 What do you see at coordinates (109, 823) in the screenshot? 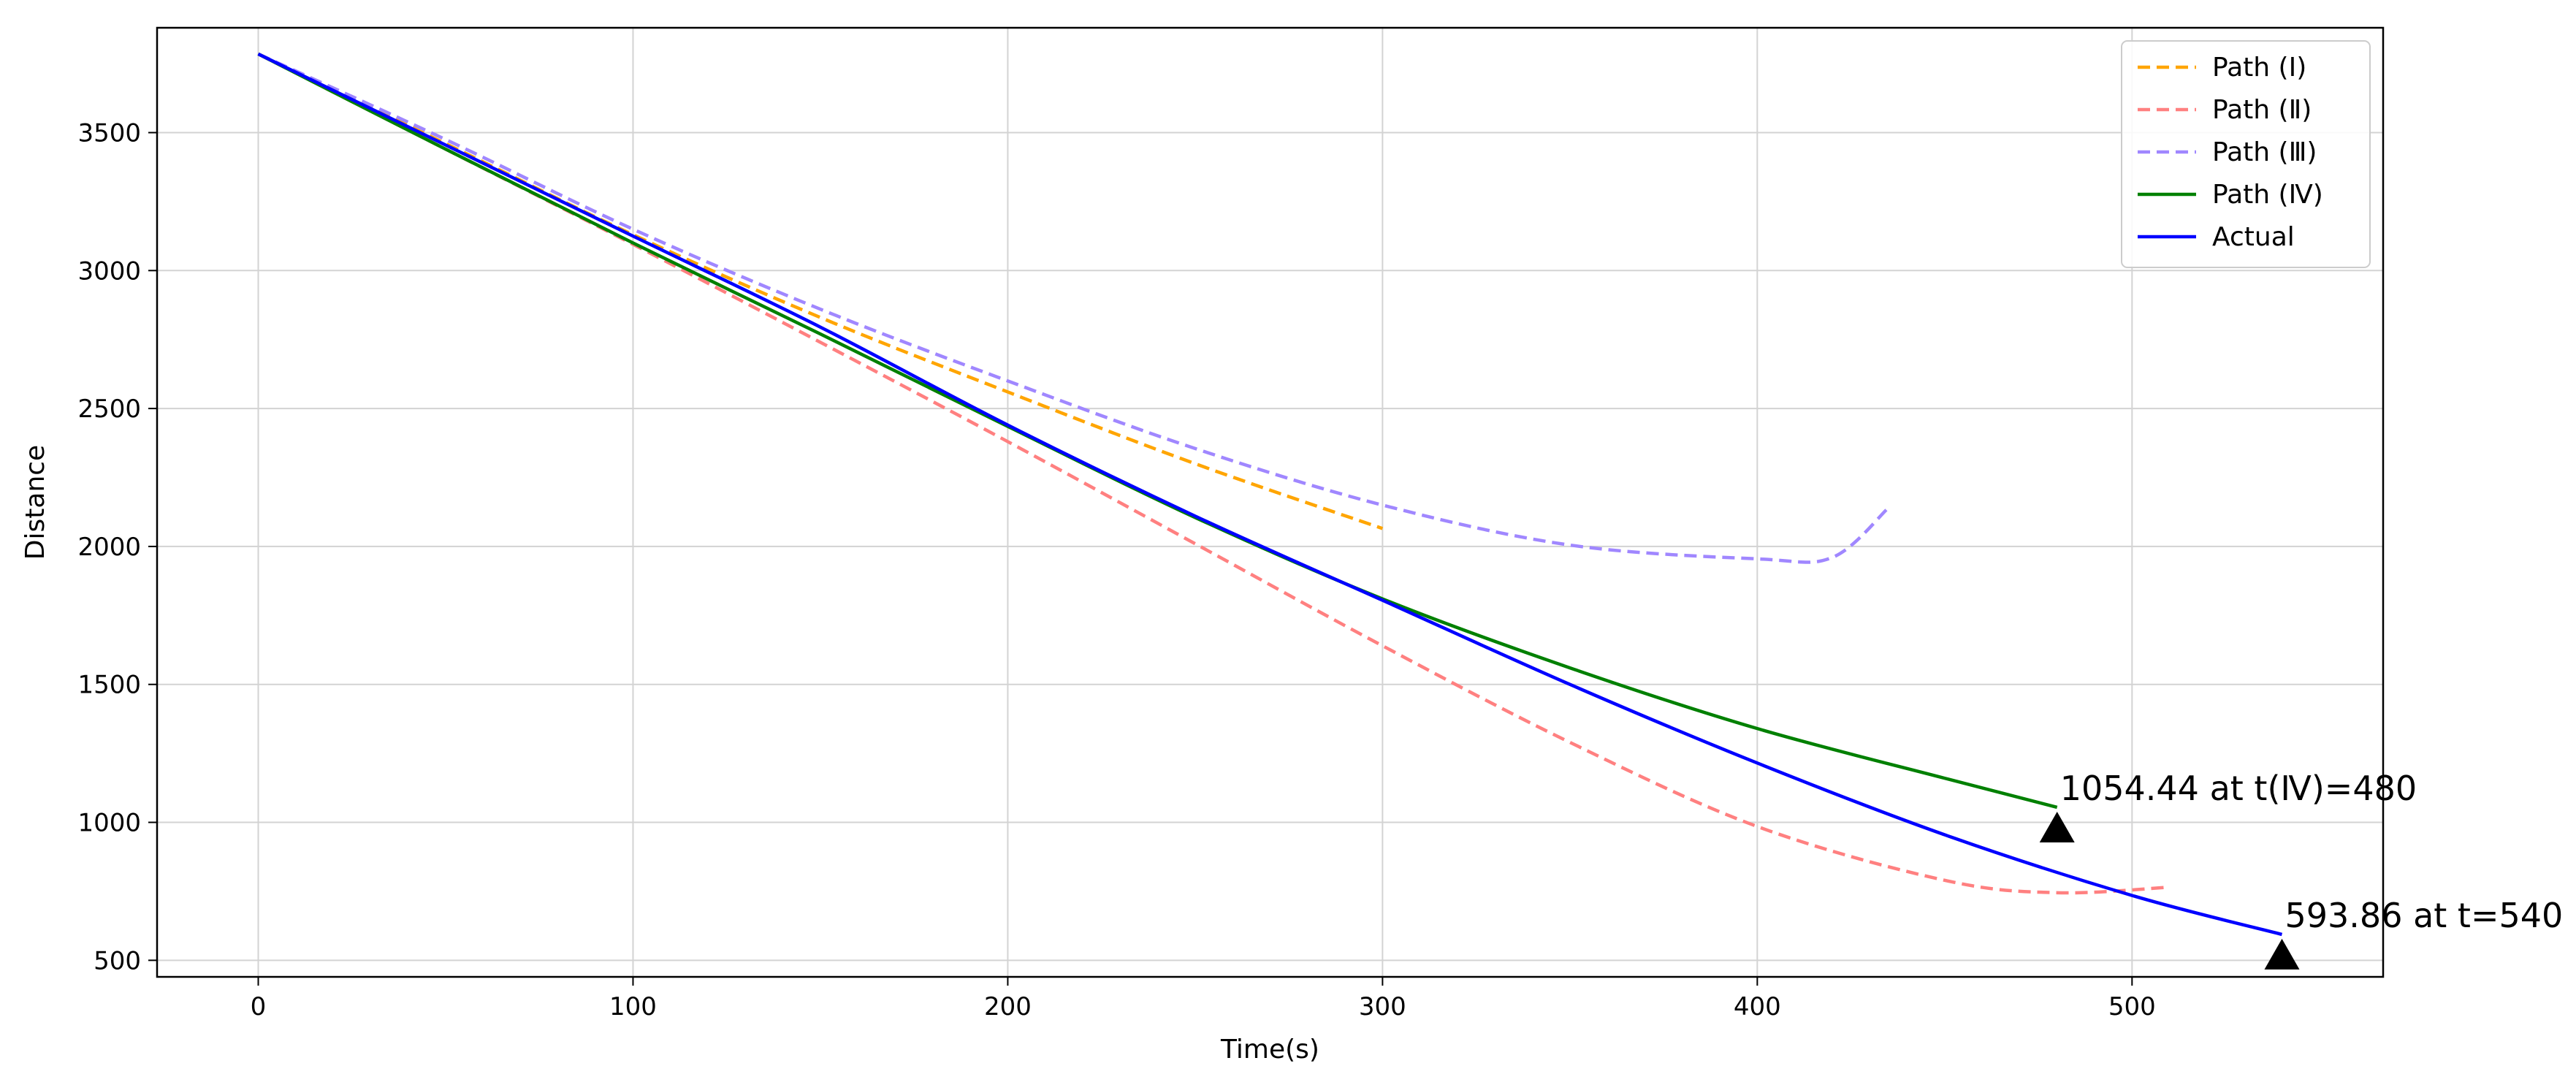
I see `y-tick-label: 1000` at bounding box center [109, 823].